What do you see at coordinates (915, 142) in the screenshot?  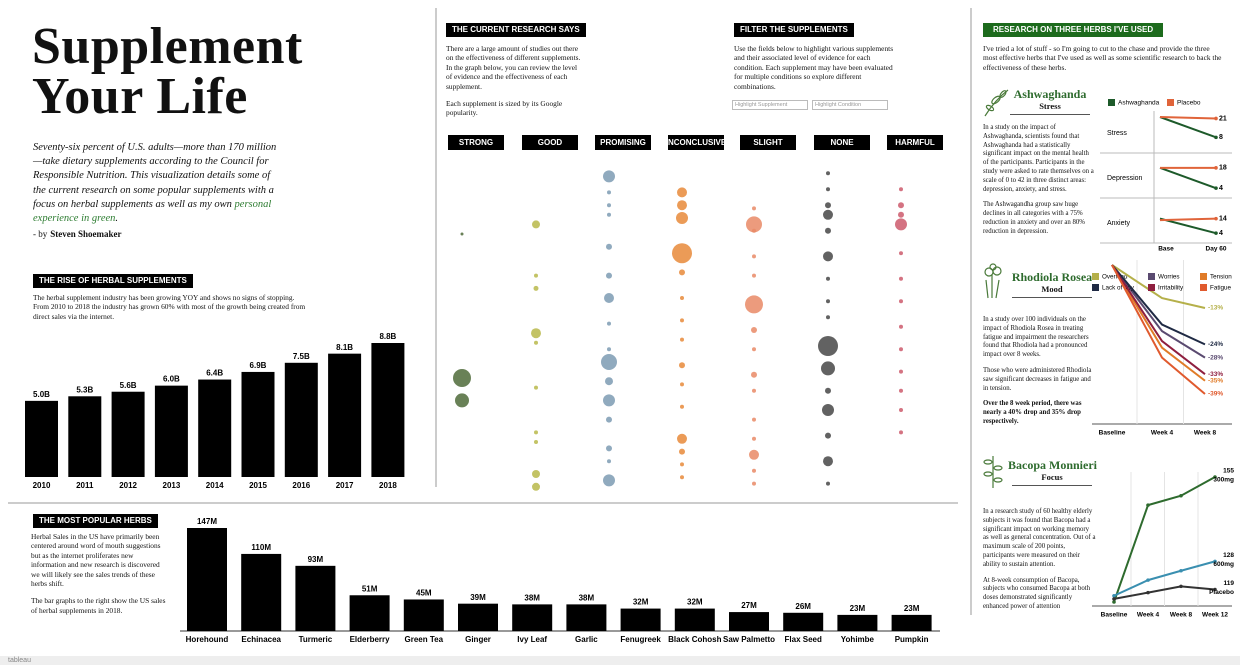 I see `category-label: HARMFUL` at bounding box center [915, 142].